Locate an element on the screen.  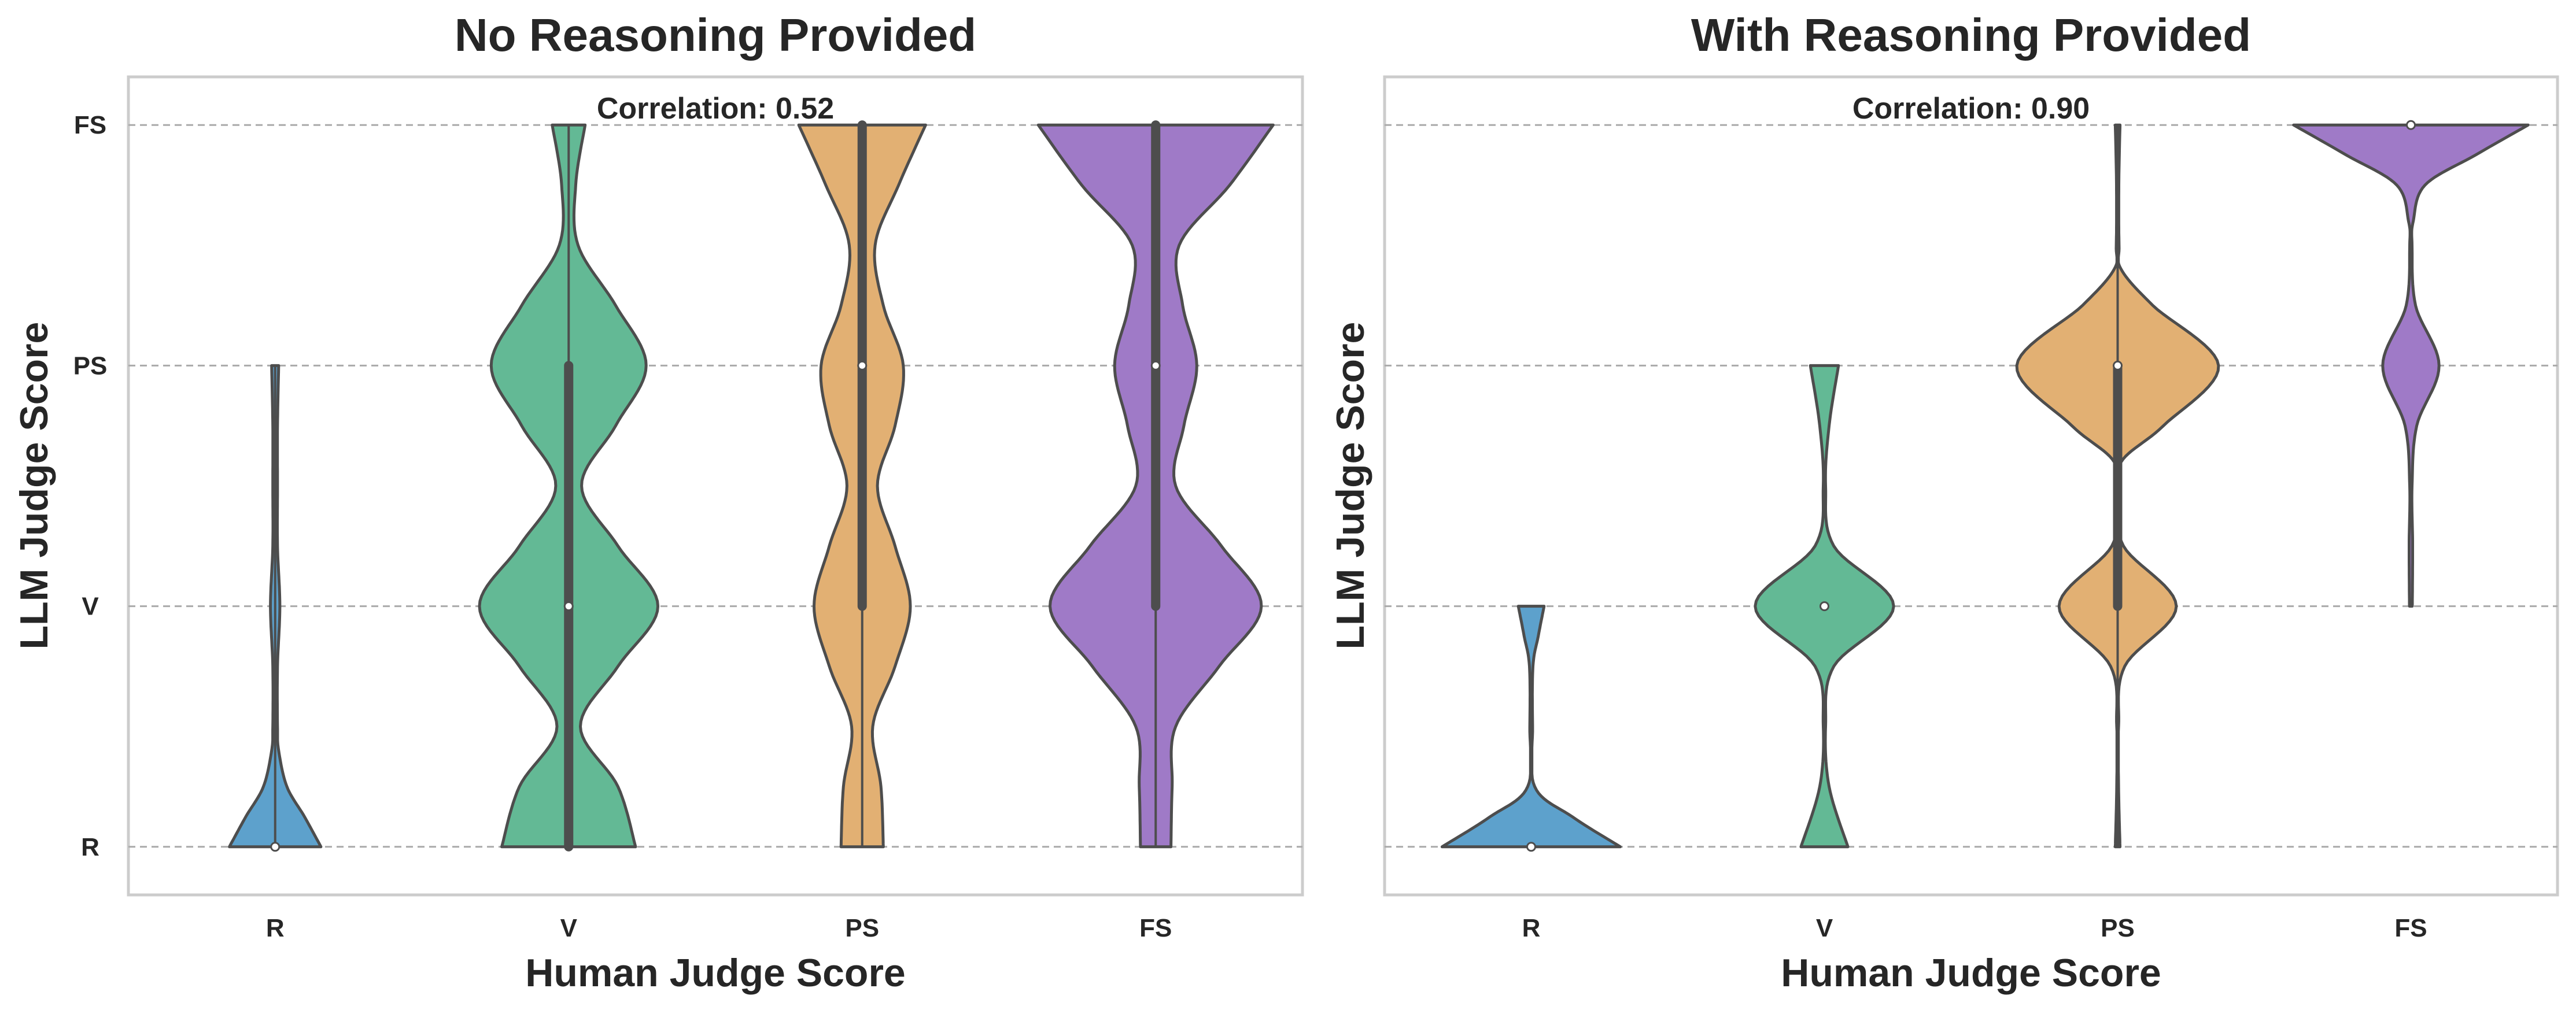
violin-FS is located at coordinates (2411, 365).